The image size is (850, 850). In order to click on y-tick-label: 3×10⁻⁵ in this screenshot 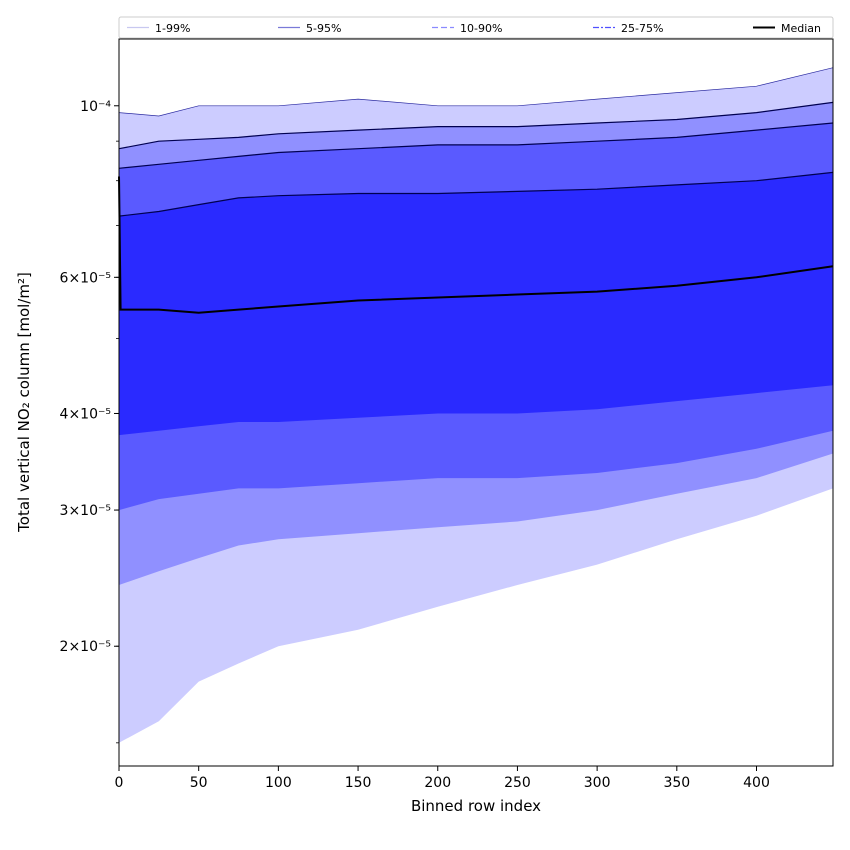, I will do `click(85, 511)`.